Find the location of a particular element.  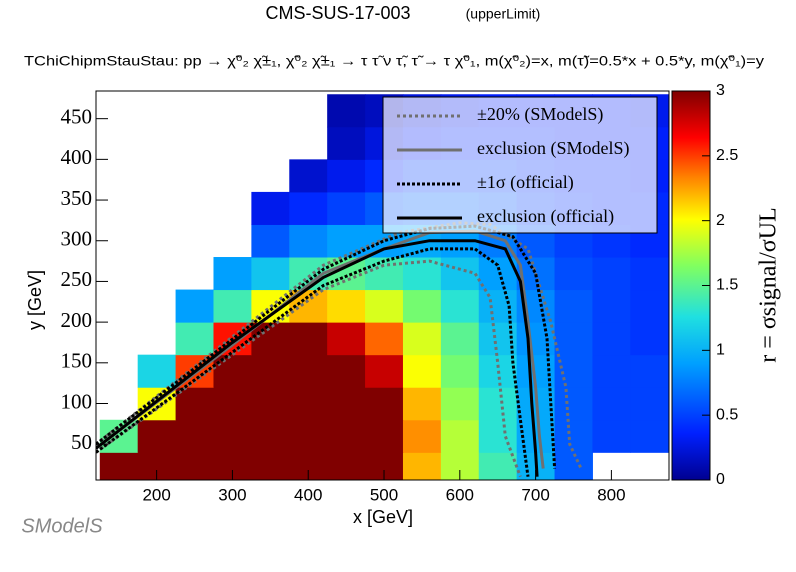

y-axis-label: y [GeV] is located at coordinates (35, 300).